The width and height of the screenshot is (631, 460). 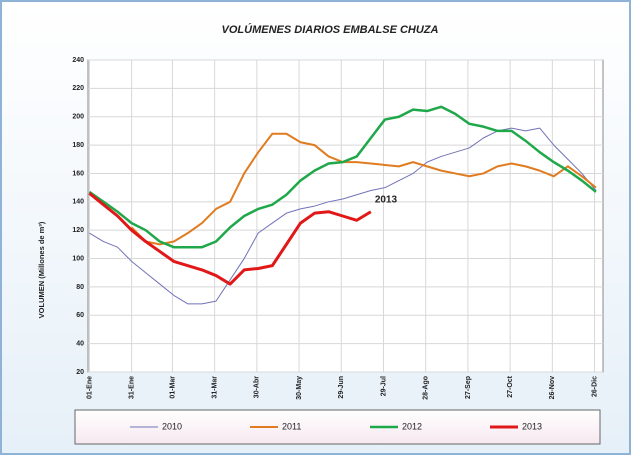 What do you see at coordinates (214, 387) in the screenshot?
I see `x-tick-label: 31-Mar` at bounding box center [214, 387].